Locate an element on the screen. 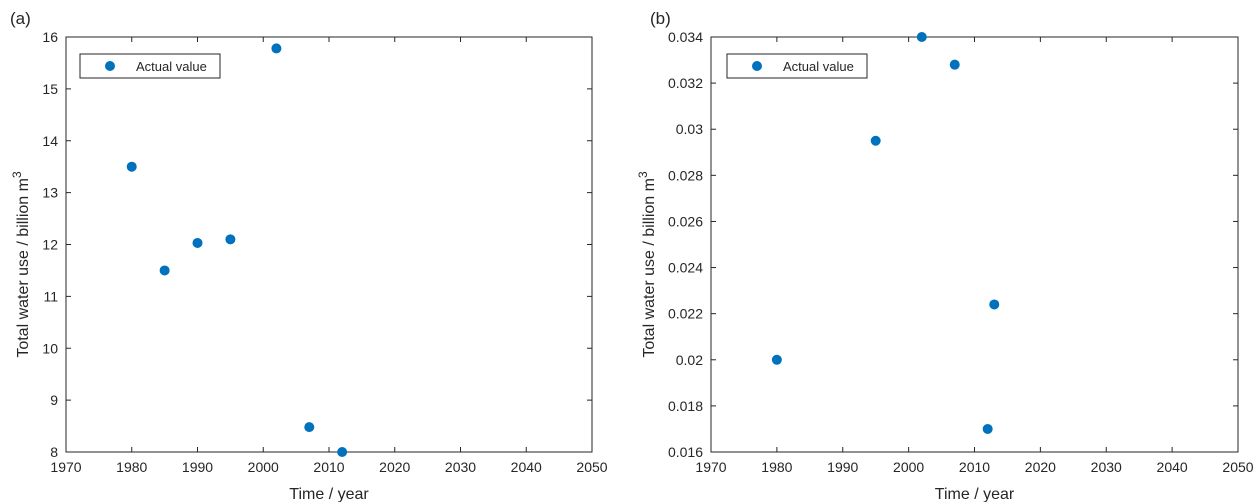 The image size is (1258, 502). y-tick-label: 13 is located at coordinates (50, 193).